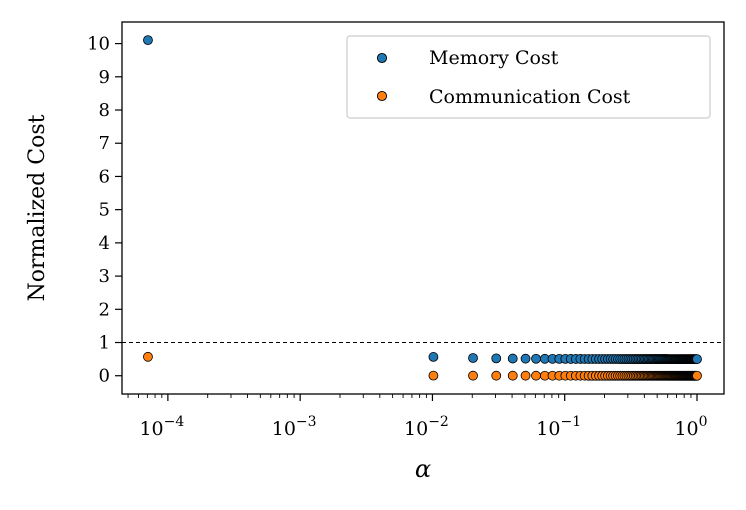  What do you see at coordinates (104, 176) in the screenshot?
I see `y-tick-label: 6` at bounding box center [104, 176].